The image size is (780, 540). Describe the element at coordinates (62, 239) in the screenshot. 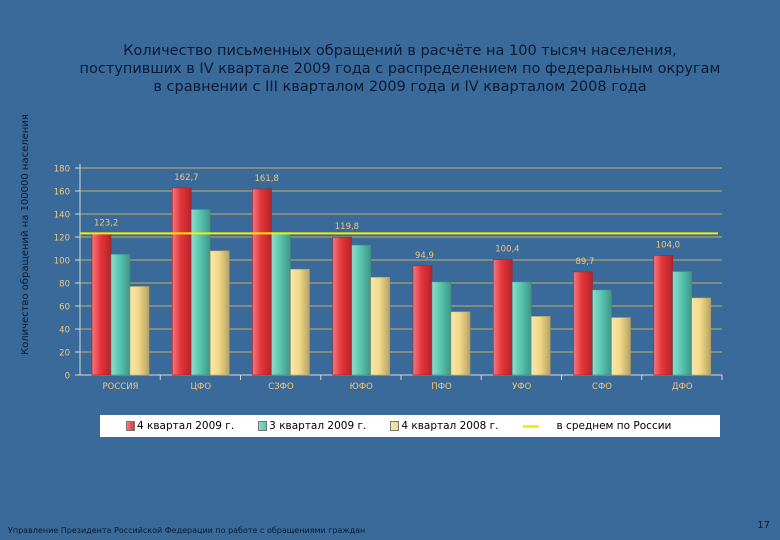

I see `y-tick-label: 120` at that location.